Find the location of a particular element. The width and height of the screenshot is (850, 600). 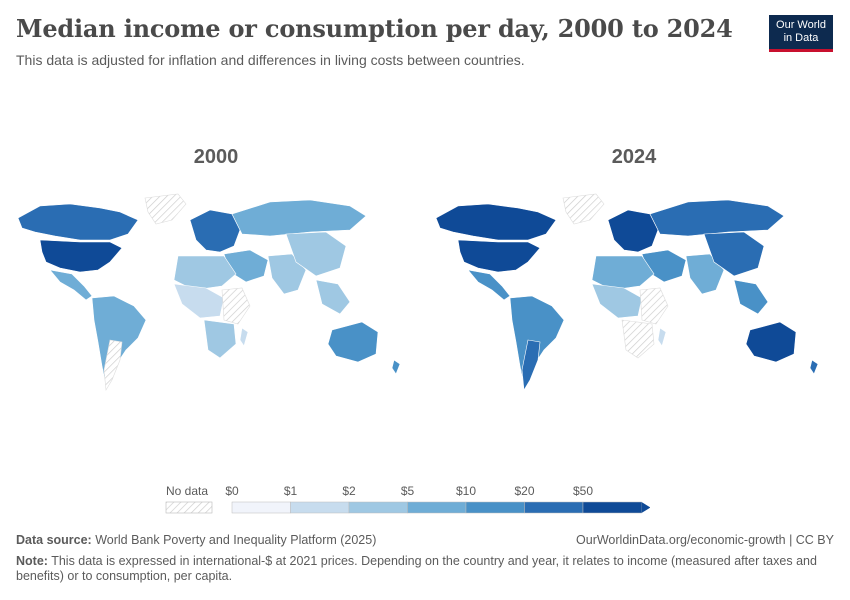

data-source-label: Data source: is located at coordinates (54, 540).